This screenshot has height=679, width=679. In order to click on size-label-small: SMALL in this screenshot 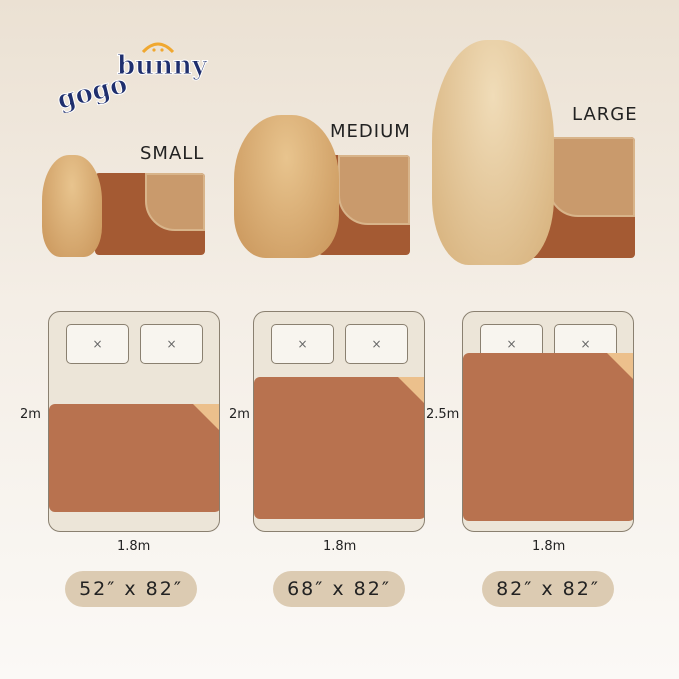, I will do `click(172, 153)`.